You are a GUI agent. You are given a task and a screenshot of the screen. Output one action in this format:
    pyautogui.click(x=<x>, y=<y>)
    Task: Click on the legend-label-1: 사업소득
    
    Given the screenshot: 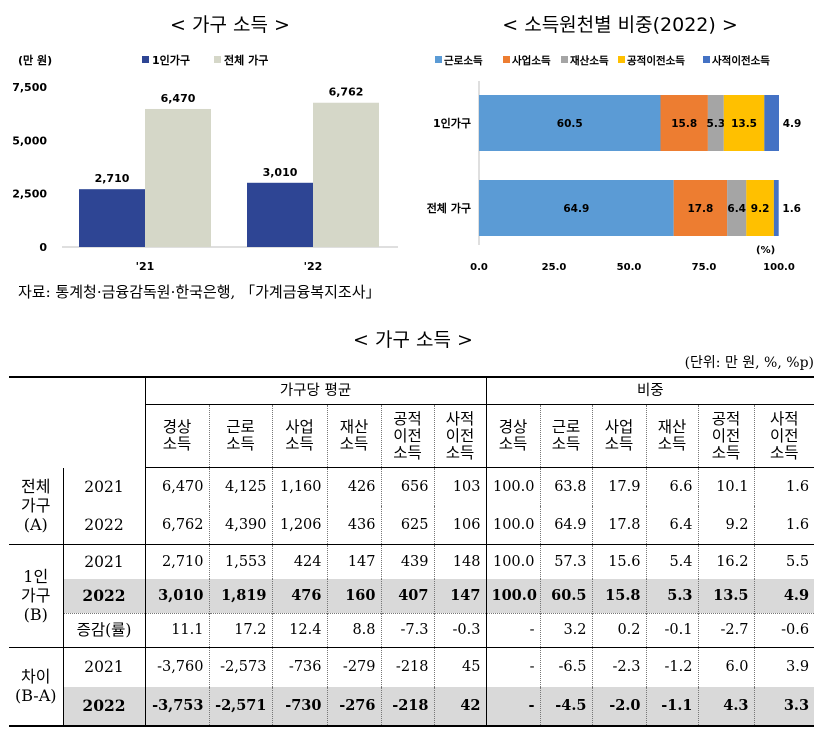 What is the action you would take?
    pyautogui.click(x=531, y=60)
    